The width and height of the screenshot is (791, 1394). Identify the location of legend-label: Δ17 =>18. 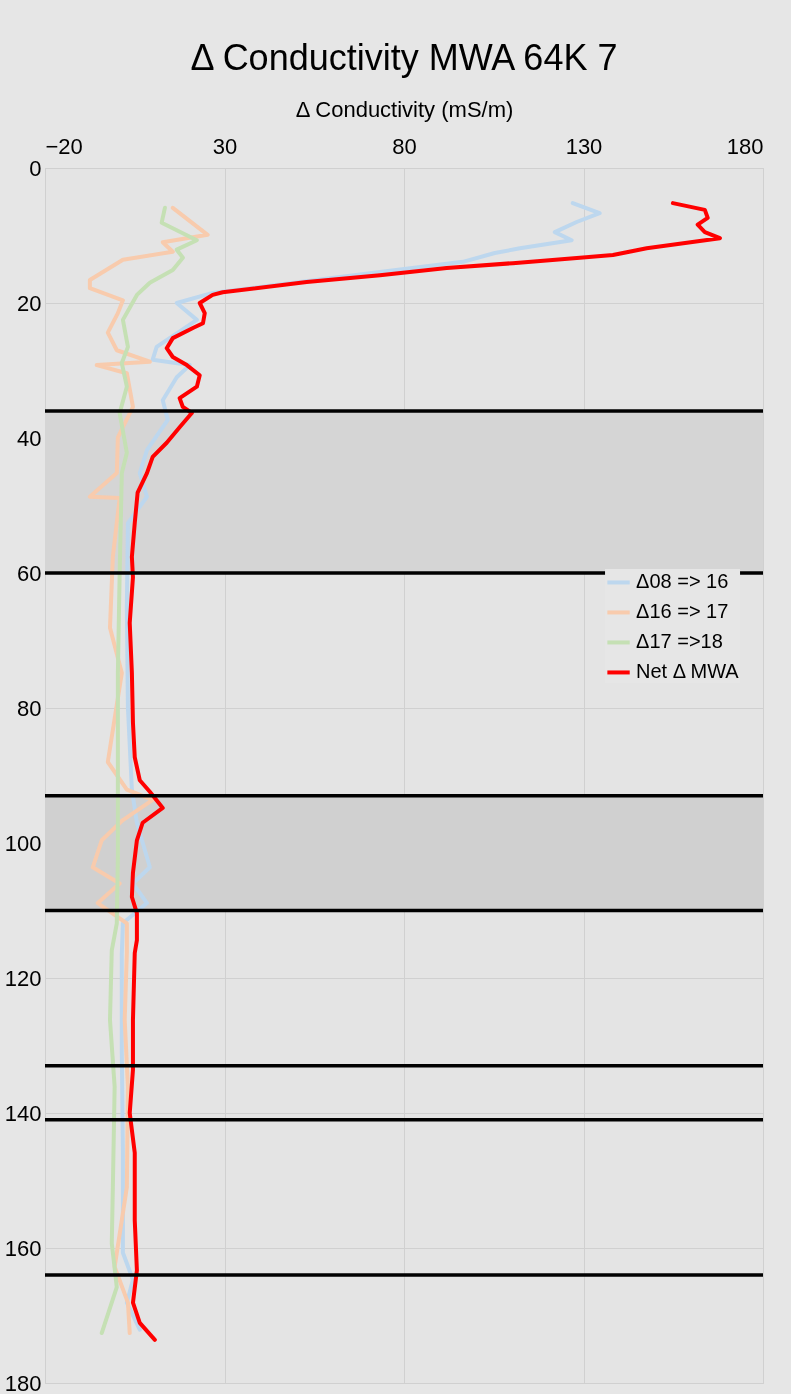
(679, 641).